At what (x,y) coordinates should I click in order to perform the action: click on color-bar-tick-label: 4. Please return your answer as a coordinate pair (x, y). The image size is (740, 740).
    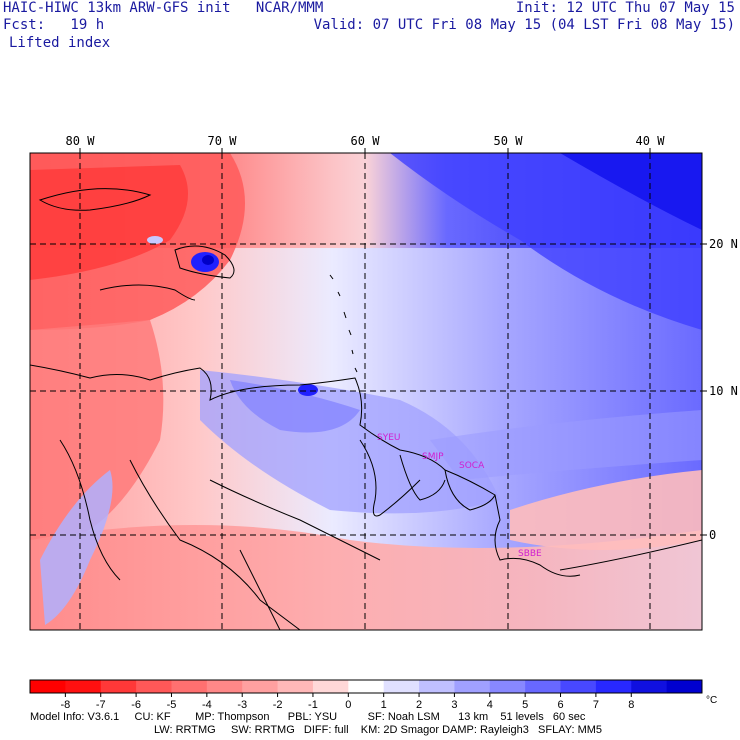
    Looking at the image, I should click on (490, 705).